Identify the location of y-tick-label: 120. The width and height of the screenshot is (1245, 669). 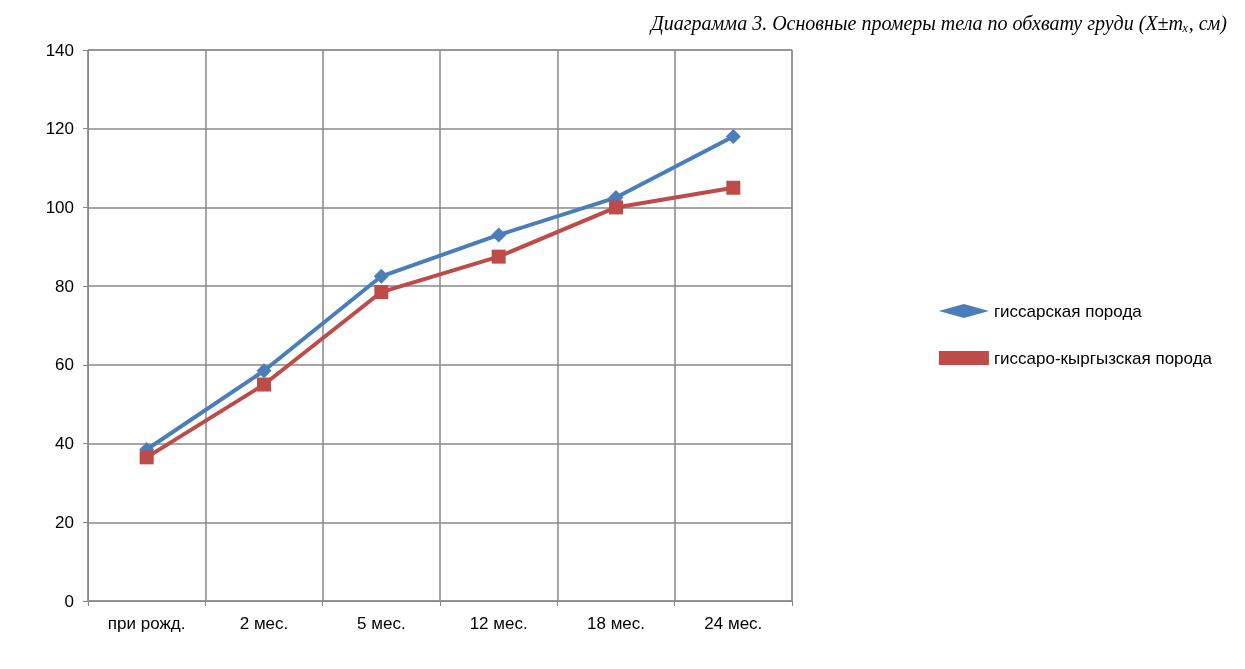
(59, 129).